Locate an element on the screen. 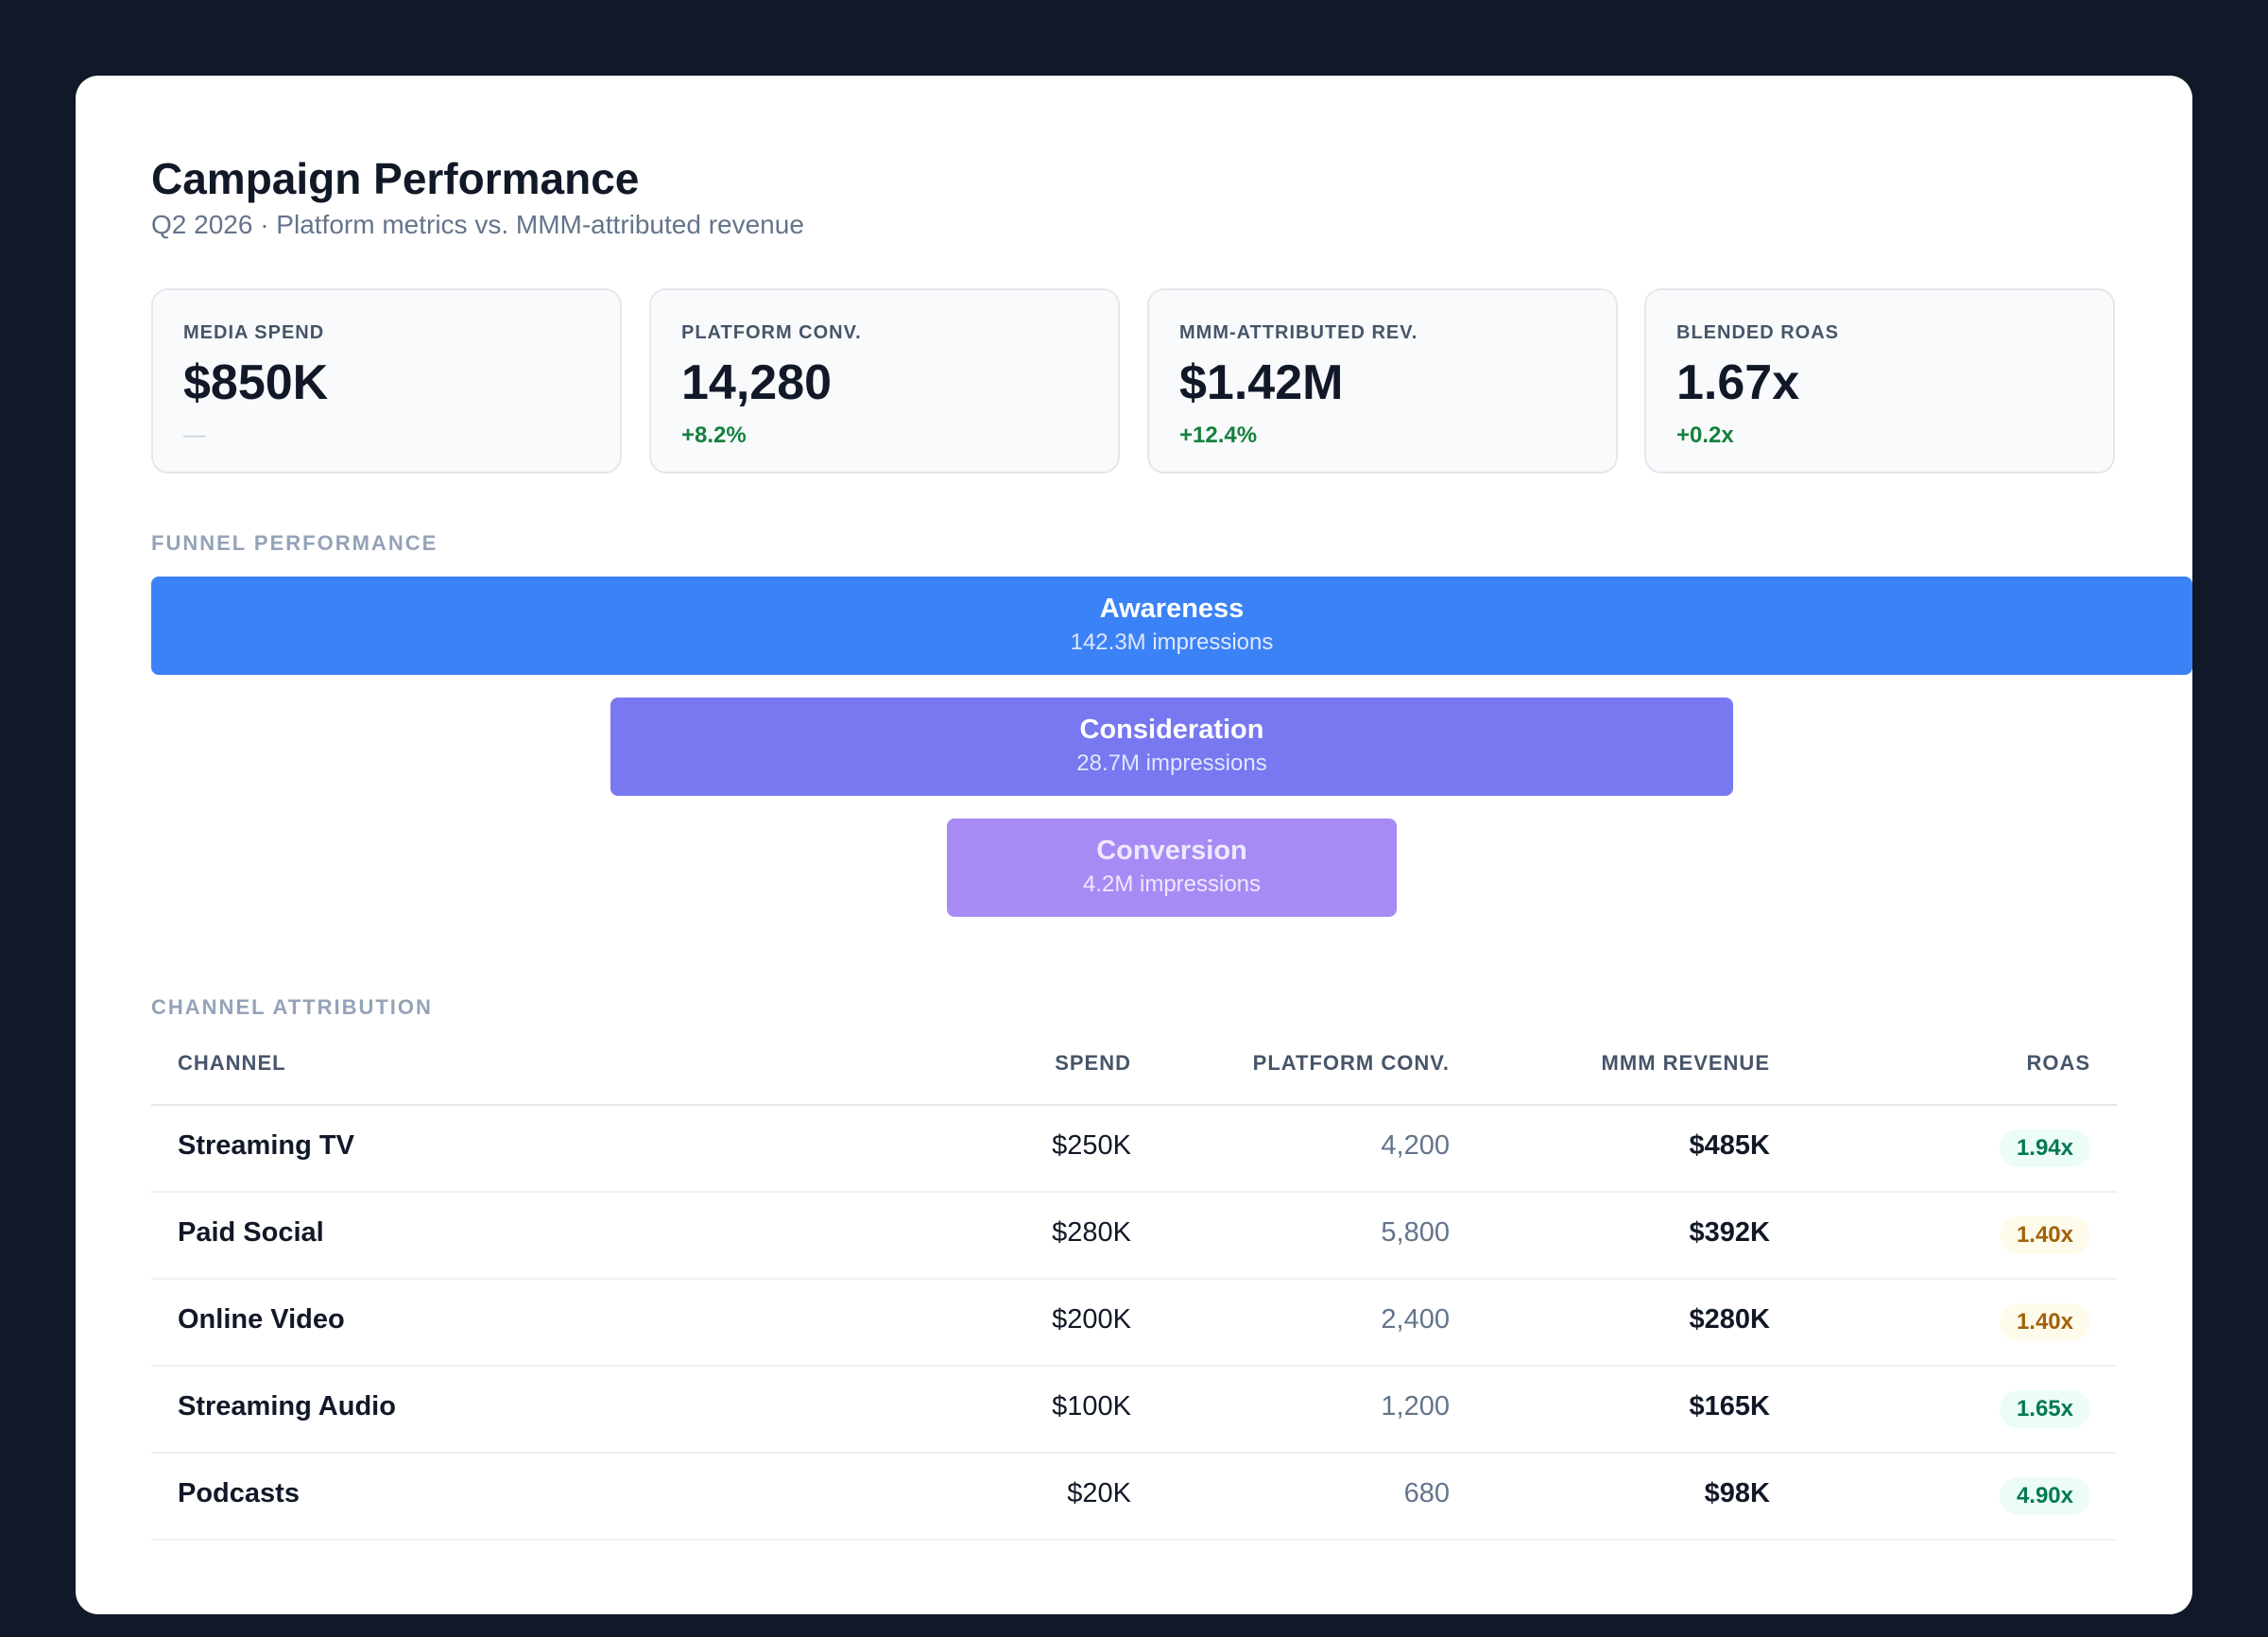  roas-badge: 4.90x is located at coordinates (2044, 1496).